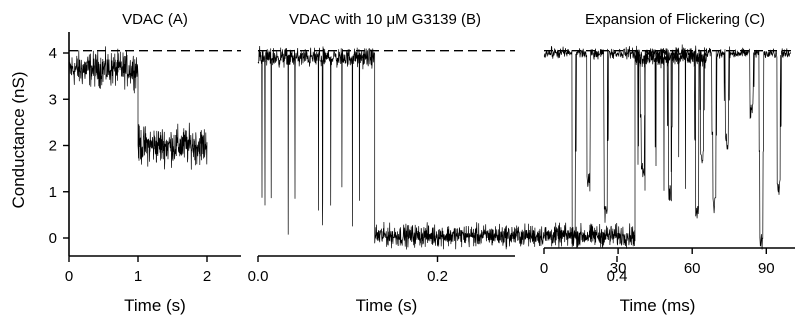 The height and width of the screenshot is (321, 795). I want to click on y-axis-label: Conductance (nS), so click(18, 139).